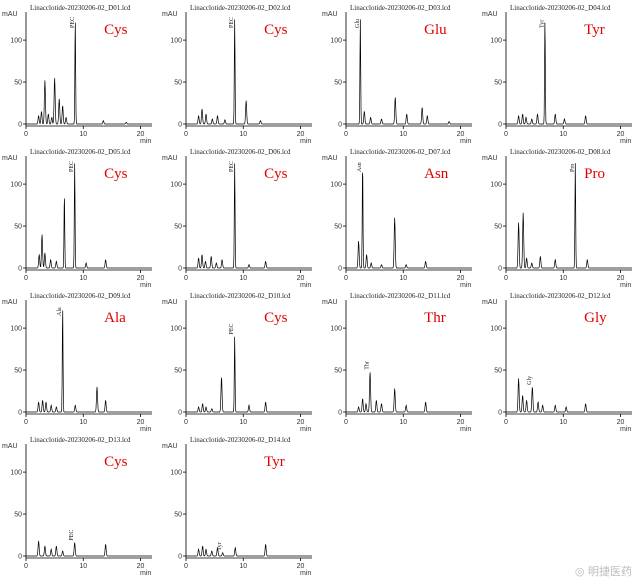 This screenshot has height=583, width=640. What do you see at coordinates (400, 8) in the screenshot?
I see `panel-title: Linacclotide-20230206-02_D03.lcd` at bounding box center [400, 8].